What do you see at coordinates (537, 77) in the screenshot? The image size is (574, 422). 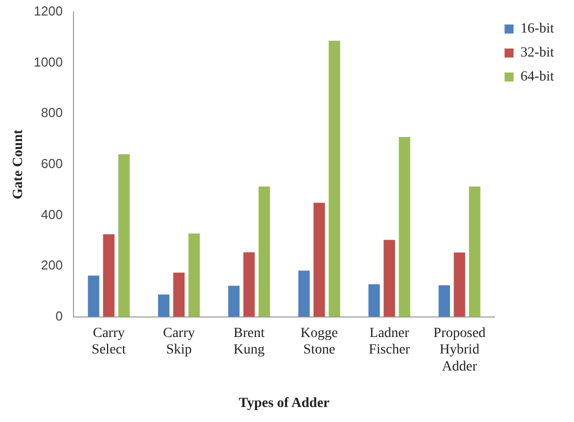 I see `legend-label: 64-bit` at bounding box center [537, 77].